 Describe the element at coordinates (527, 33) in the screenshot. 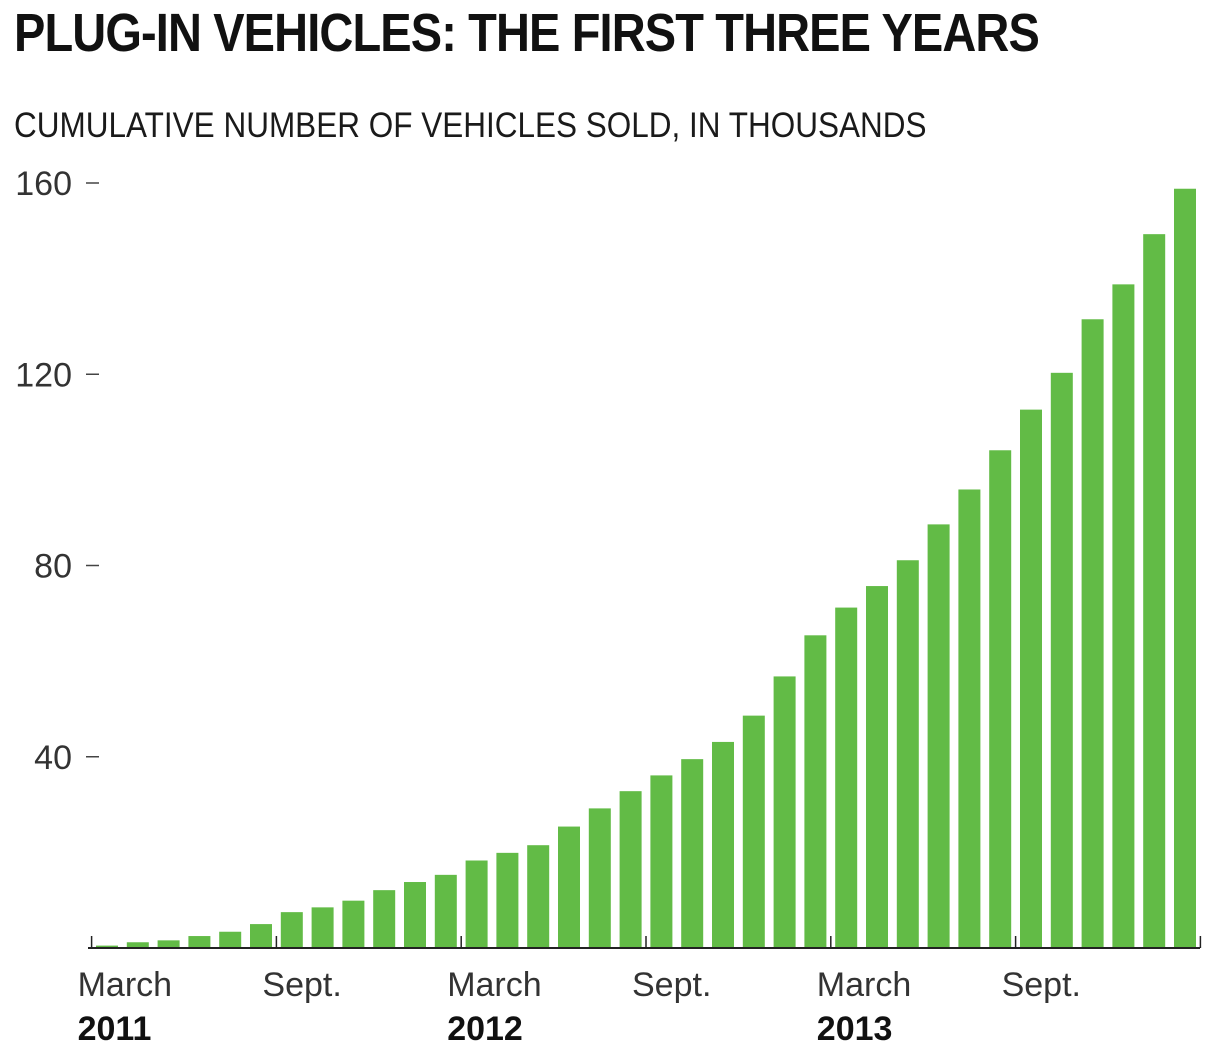

I see `chart-title: PLUG-IN VEHICLES: THE FIRST THREE YEARS` at that location.